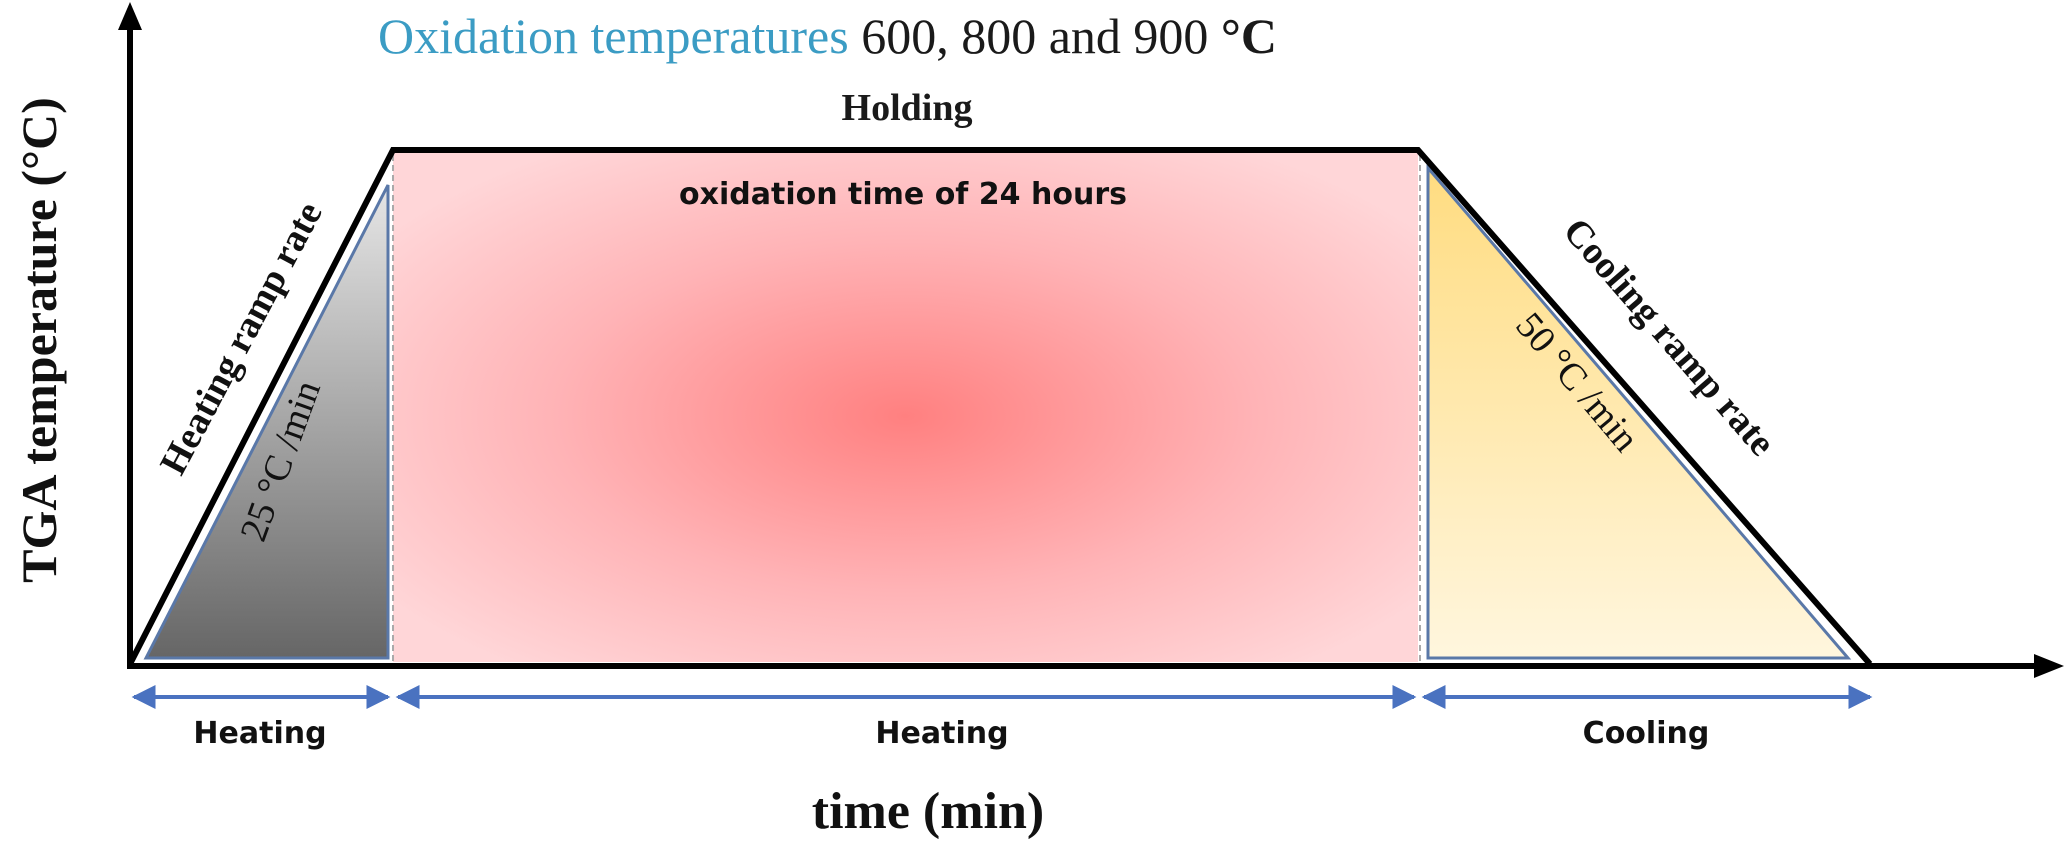 The image size is (2069, 848). Describe the element at coordinates (613, 36) in the screenshot. I see `title-lead: Oxidation temperatures` at that location.